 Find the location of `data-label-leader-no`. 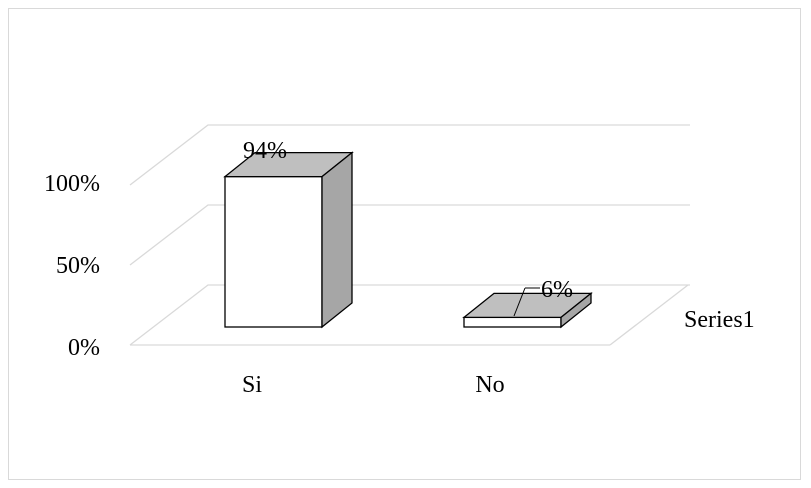

data-label-leader-no is located at coordinates (519, 302).